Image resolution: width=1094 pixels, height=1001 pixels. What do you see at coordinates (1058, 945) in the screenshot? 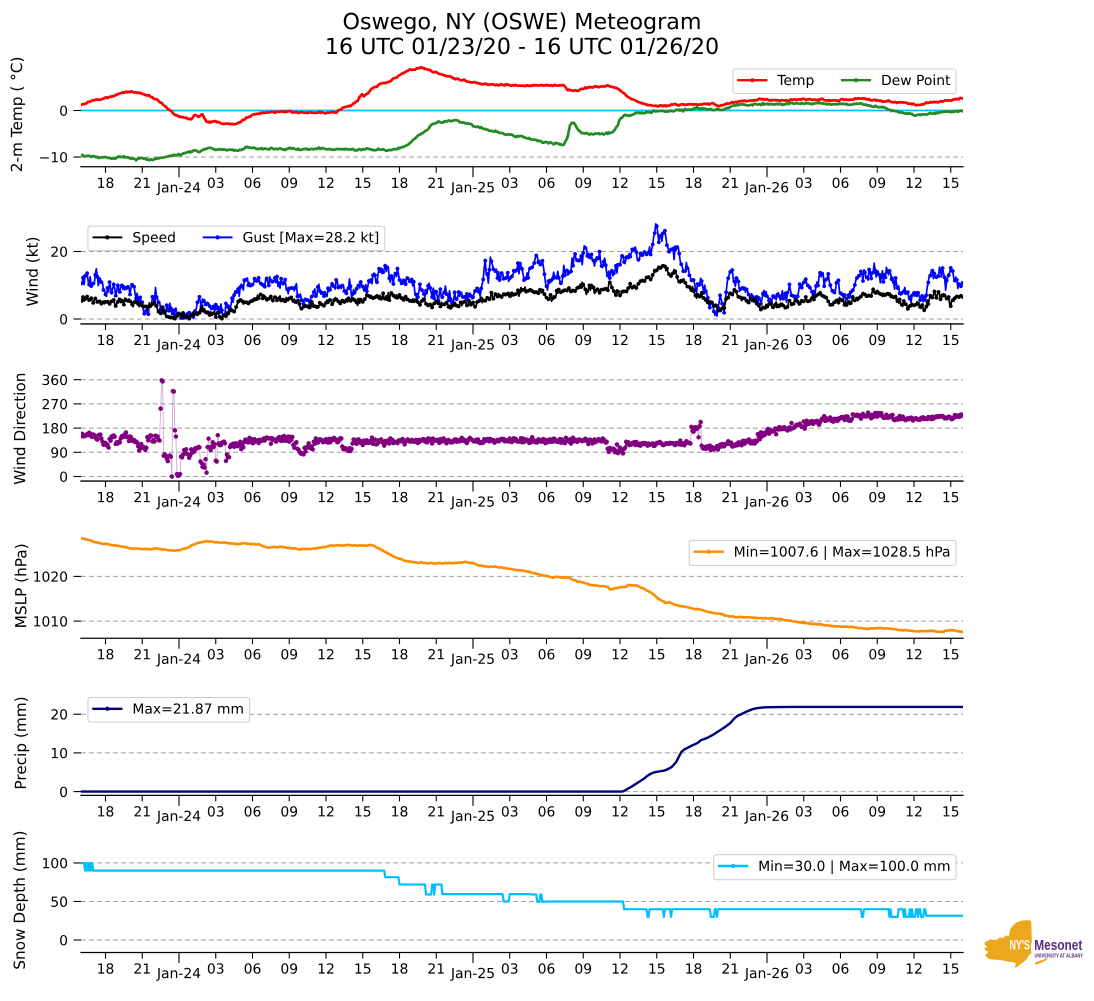
I see `svg-text: Mesonet` at bounding box center [1058, 945].